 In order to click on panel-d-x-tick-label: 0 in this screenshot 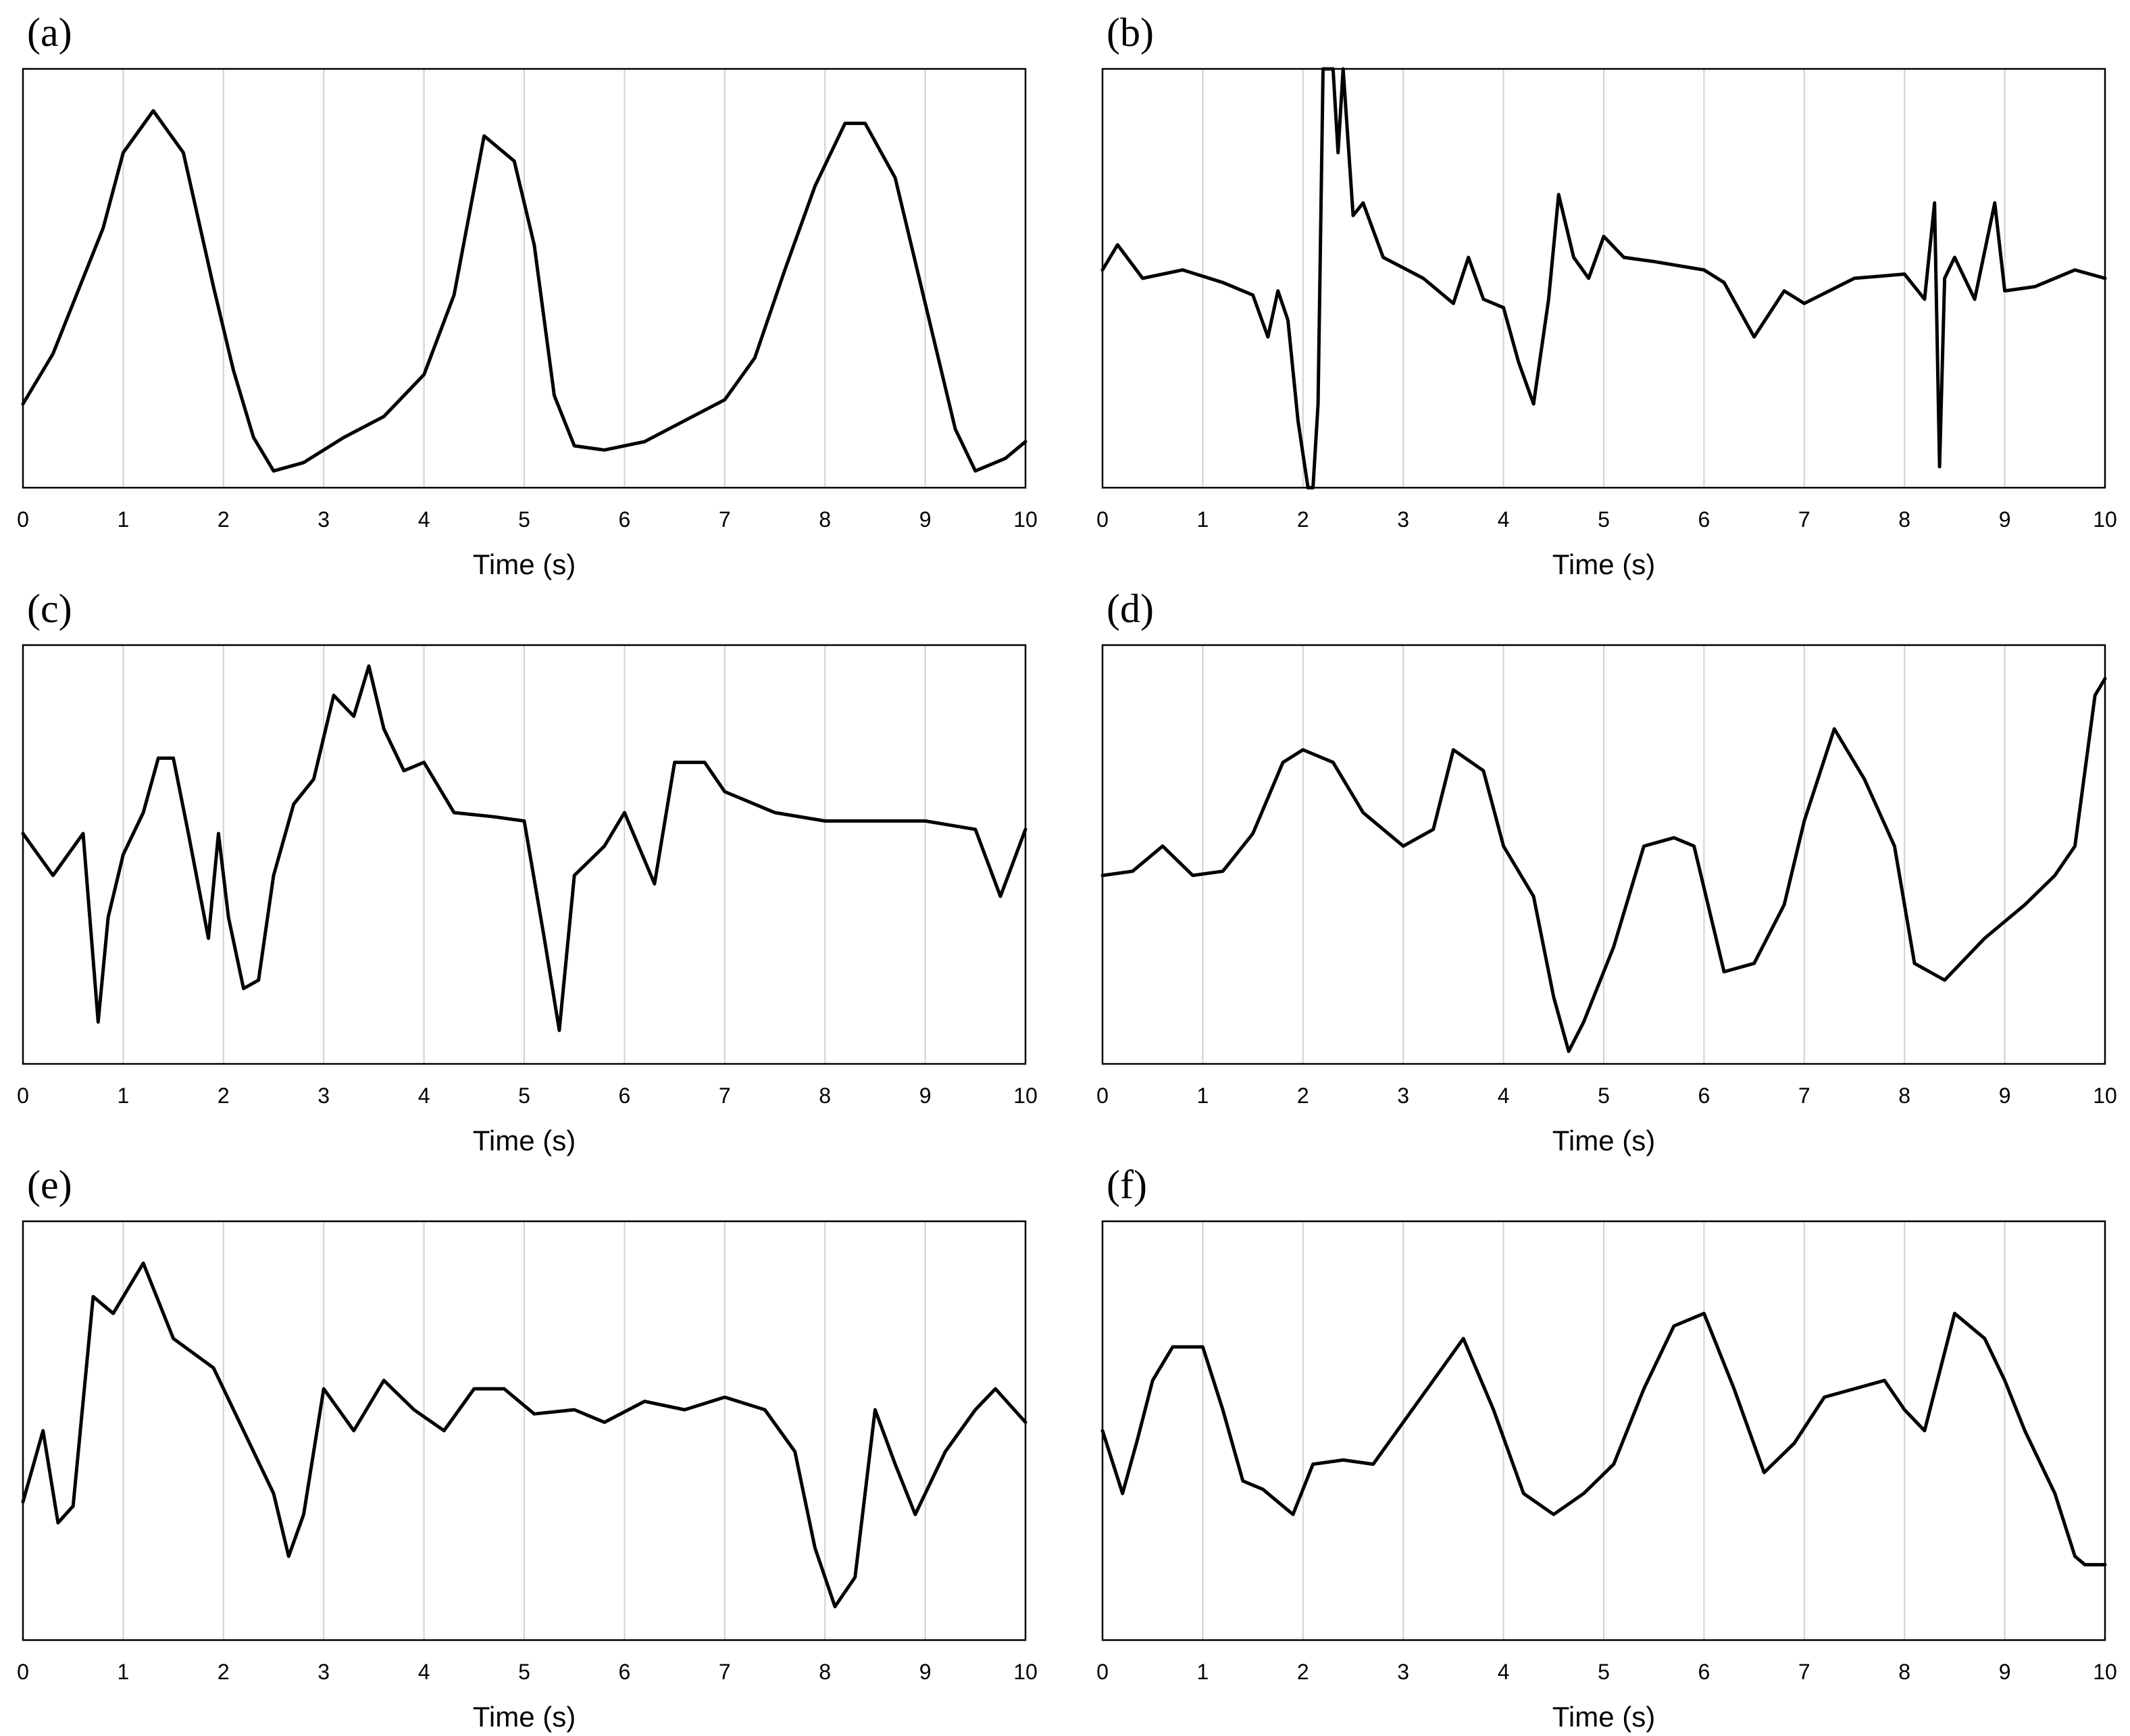, I will do `click(1102, 1095)`.